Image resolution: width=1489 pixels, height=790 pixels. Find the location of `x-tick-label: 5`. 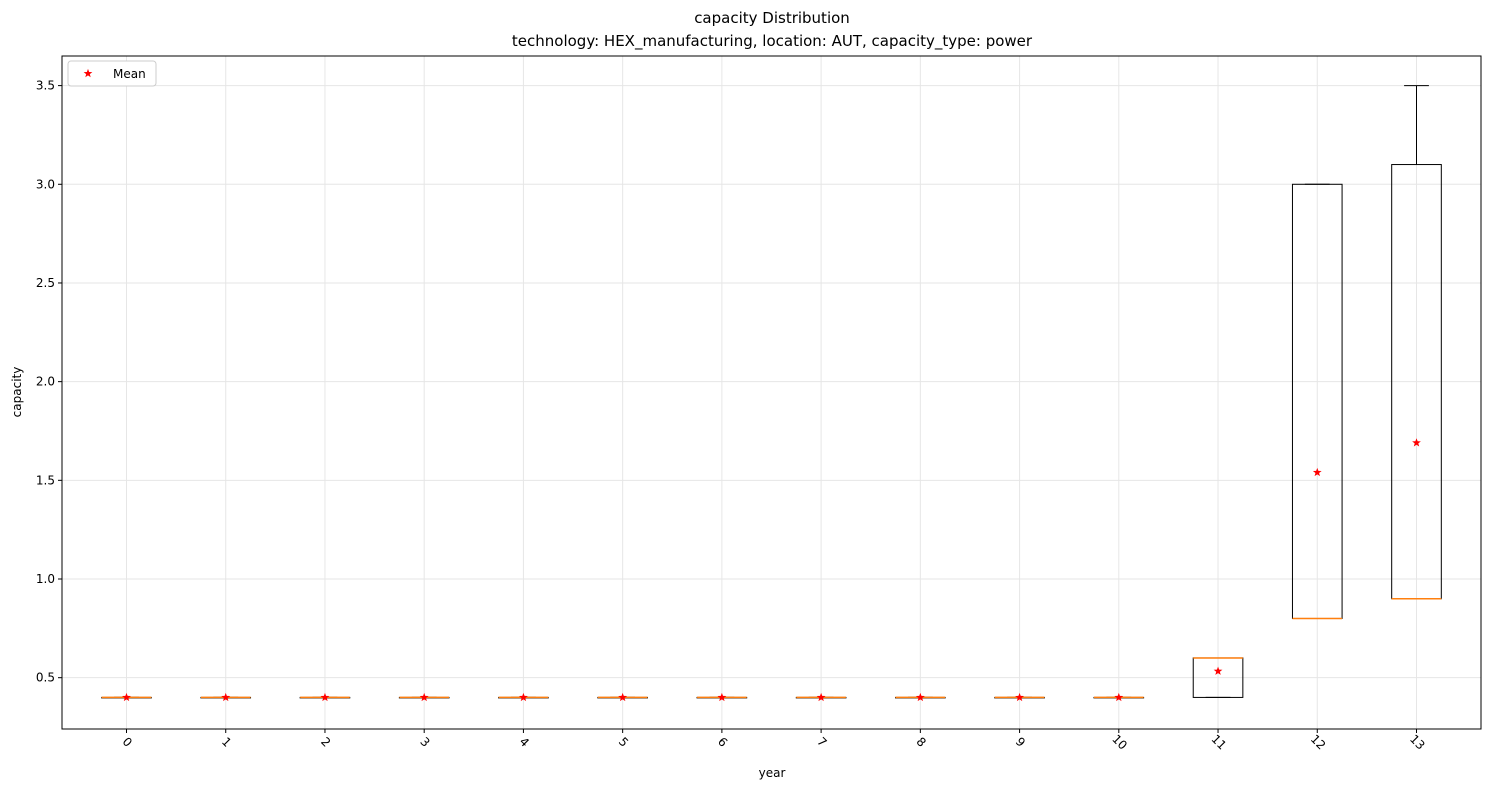

x-tick-label: 5 is located at coordinates (623, 742).